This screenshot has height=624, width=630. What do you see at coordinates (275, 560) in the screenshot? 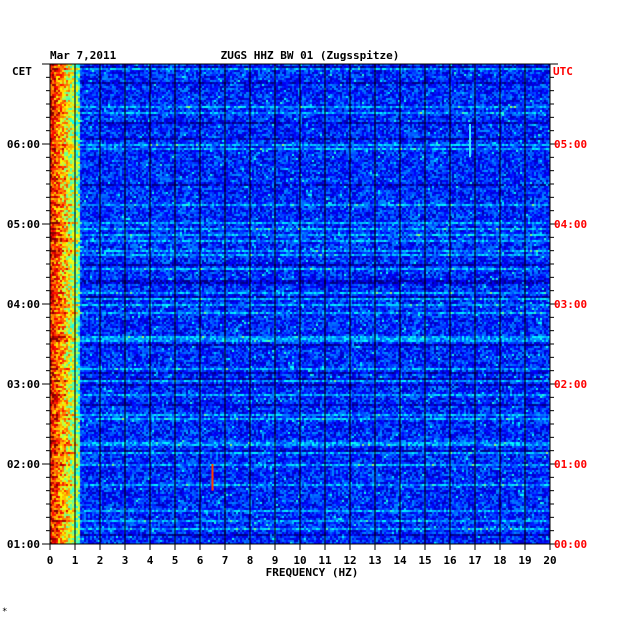
I see `x-tick-label: 9` at bounding box center [275, 560].